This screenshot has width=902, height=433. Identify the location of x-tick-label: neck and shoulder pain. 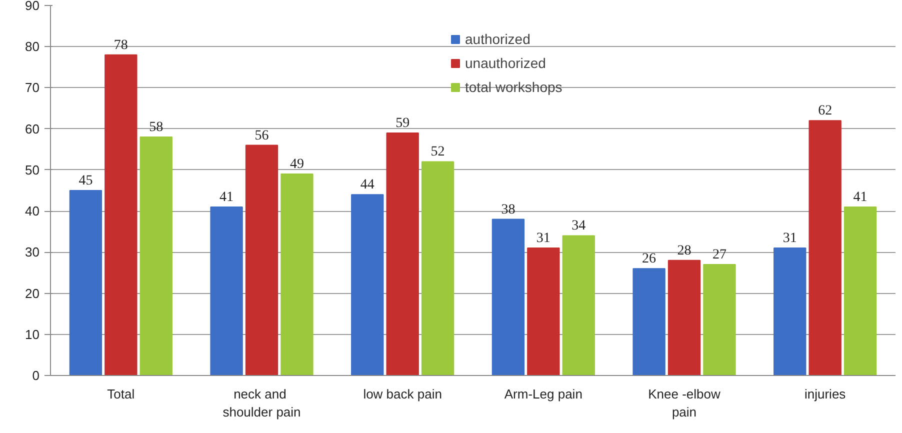
(261, 403).